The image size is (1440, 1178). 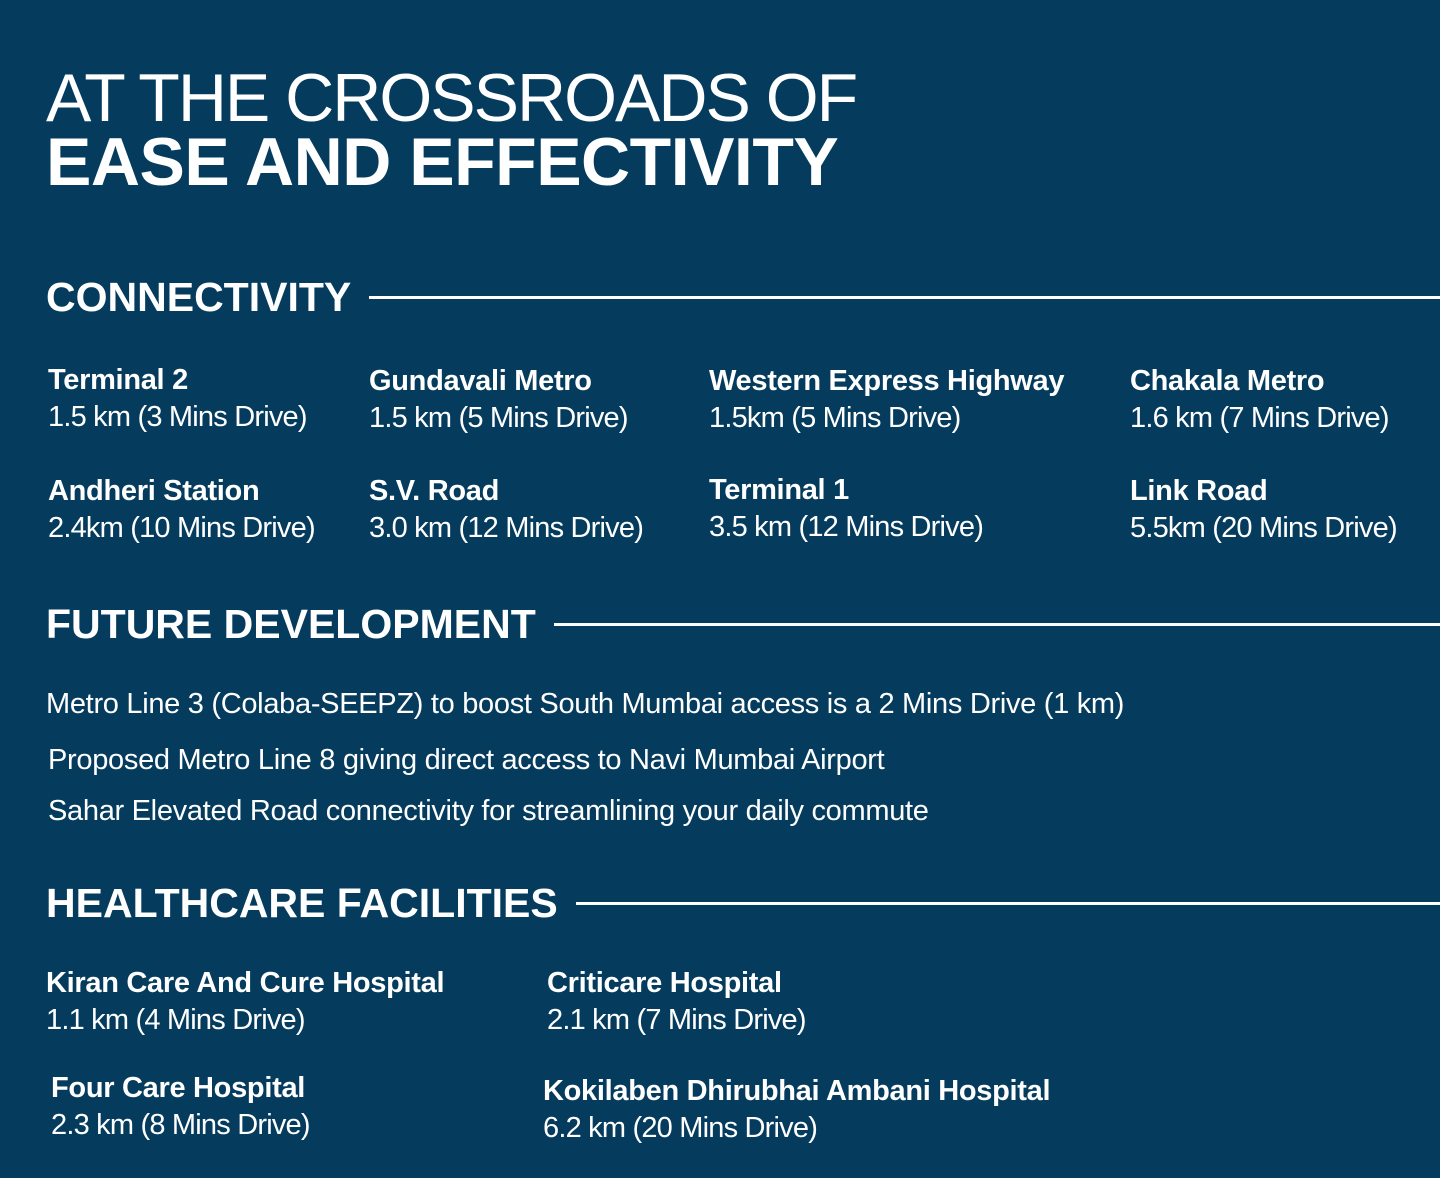 I want to click on healthcare-item-four-care: Four Care Hospital 2.3 km (8 Mins Drive), so click(x=181, y=1107).